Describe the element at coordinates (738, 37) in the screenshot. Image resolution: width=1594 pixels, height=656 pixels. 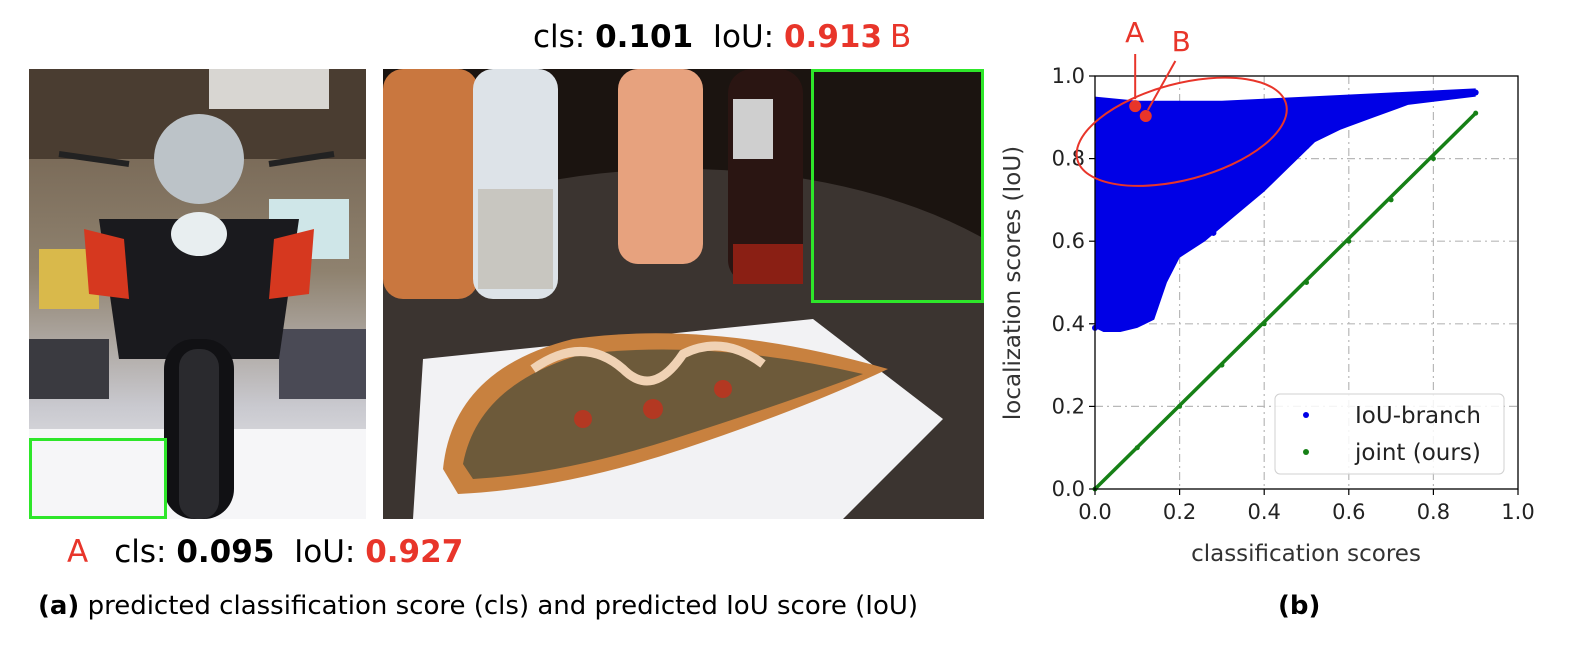
I see `top-iou-prefix: IoU:` at that location.